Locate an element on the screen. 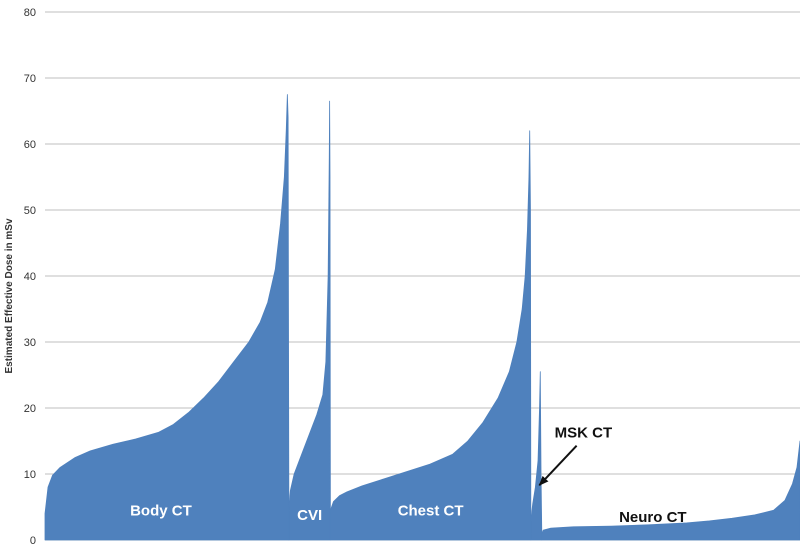  series-label-body-ct: Body CT is located at coordinates (161, 510).